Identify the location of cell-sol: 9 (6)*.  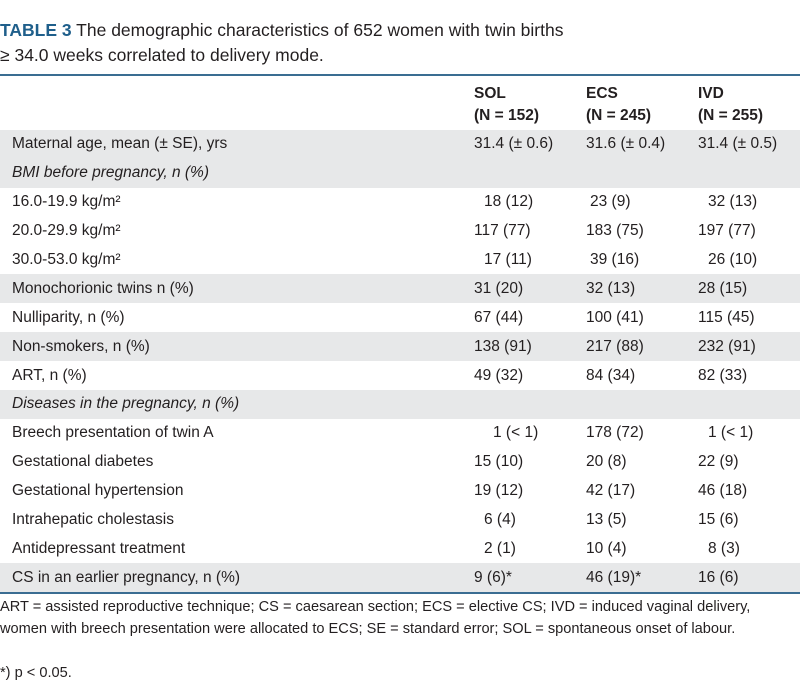
(530, 578).